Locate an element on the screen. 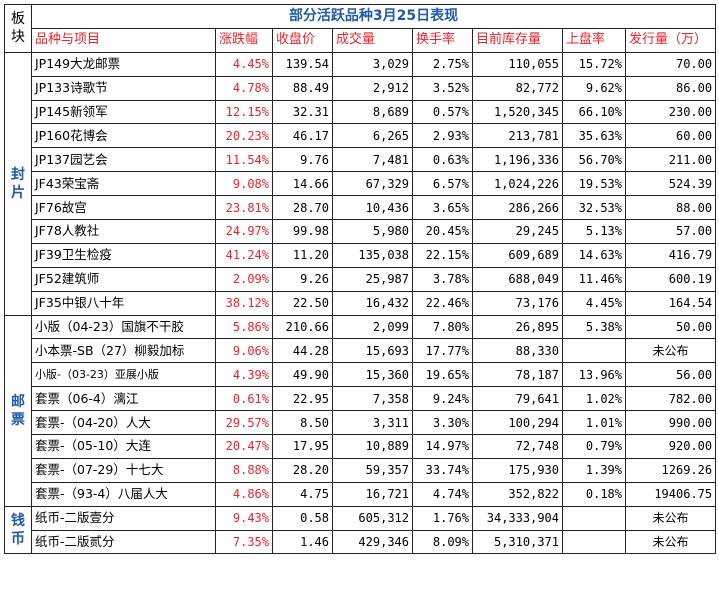 This screenshot has height=611, width=719. cell-close: 8.50 is located at coordinates (302, 423).